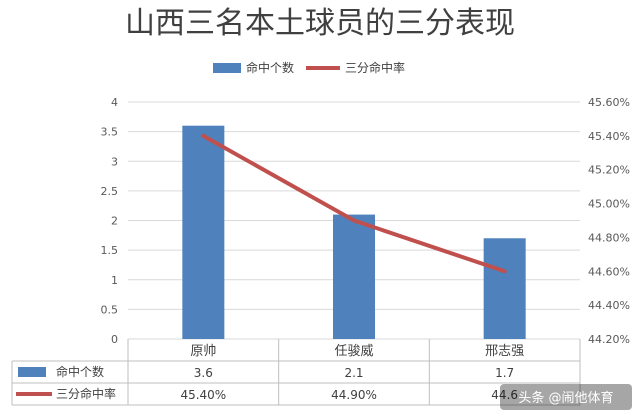 The height and width of the screenshot is (414, 640). What do you see at coordinates (203, 395) in the screenshot?
I see `table-cell: 45.40%` at bounding box center [203, 395].